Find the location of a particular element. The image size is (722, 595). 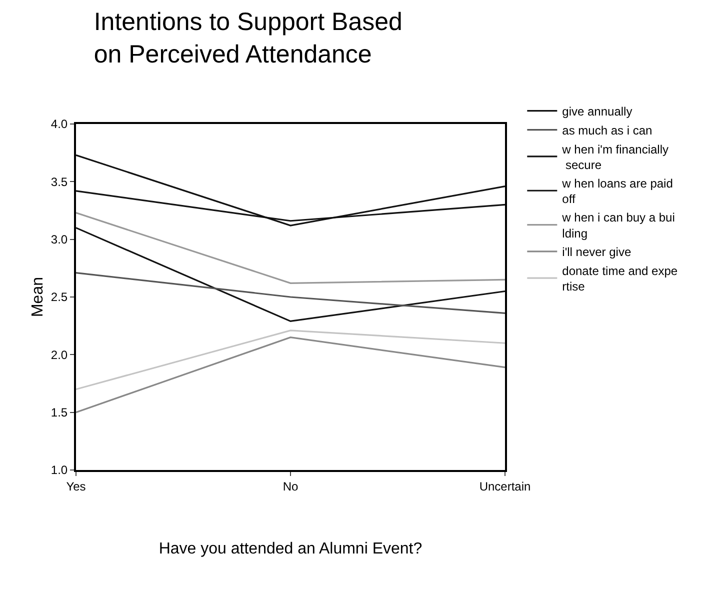

legend-label: i'll never give is located at coordinates (597, 252).